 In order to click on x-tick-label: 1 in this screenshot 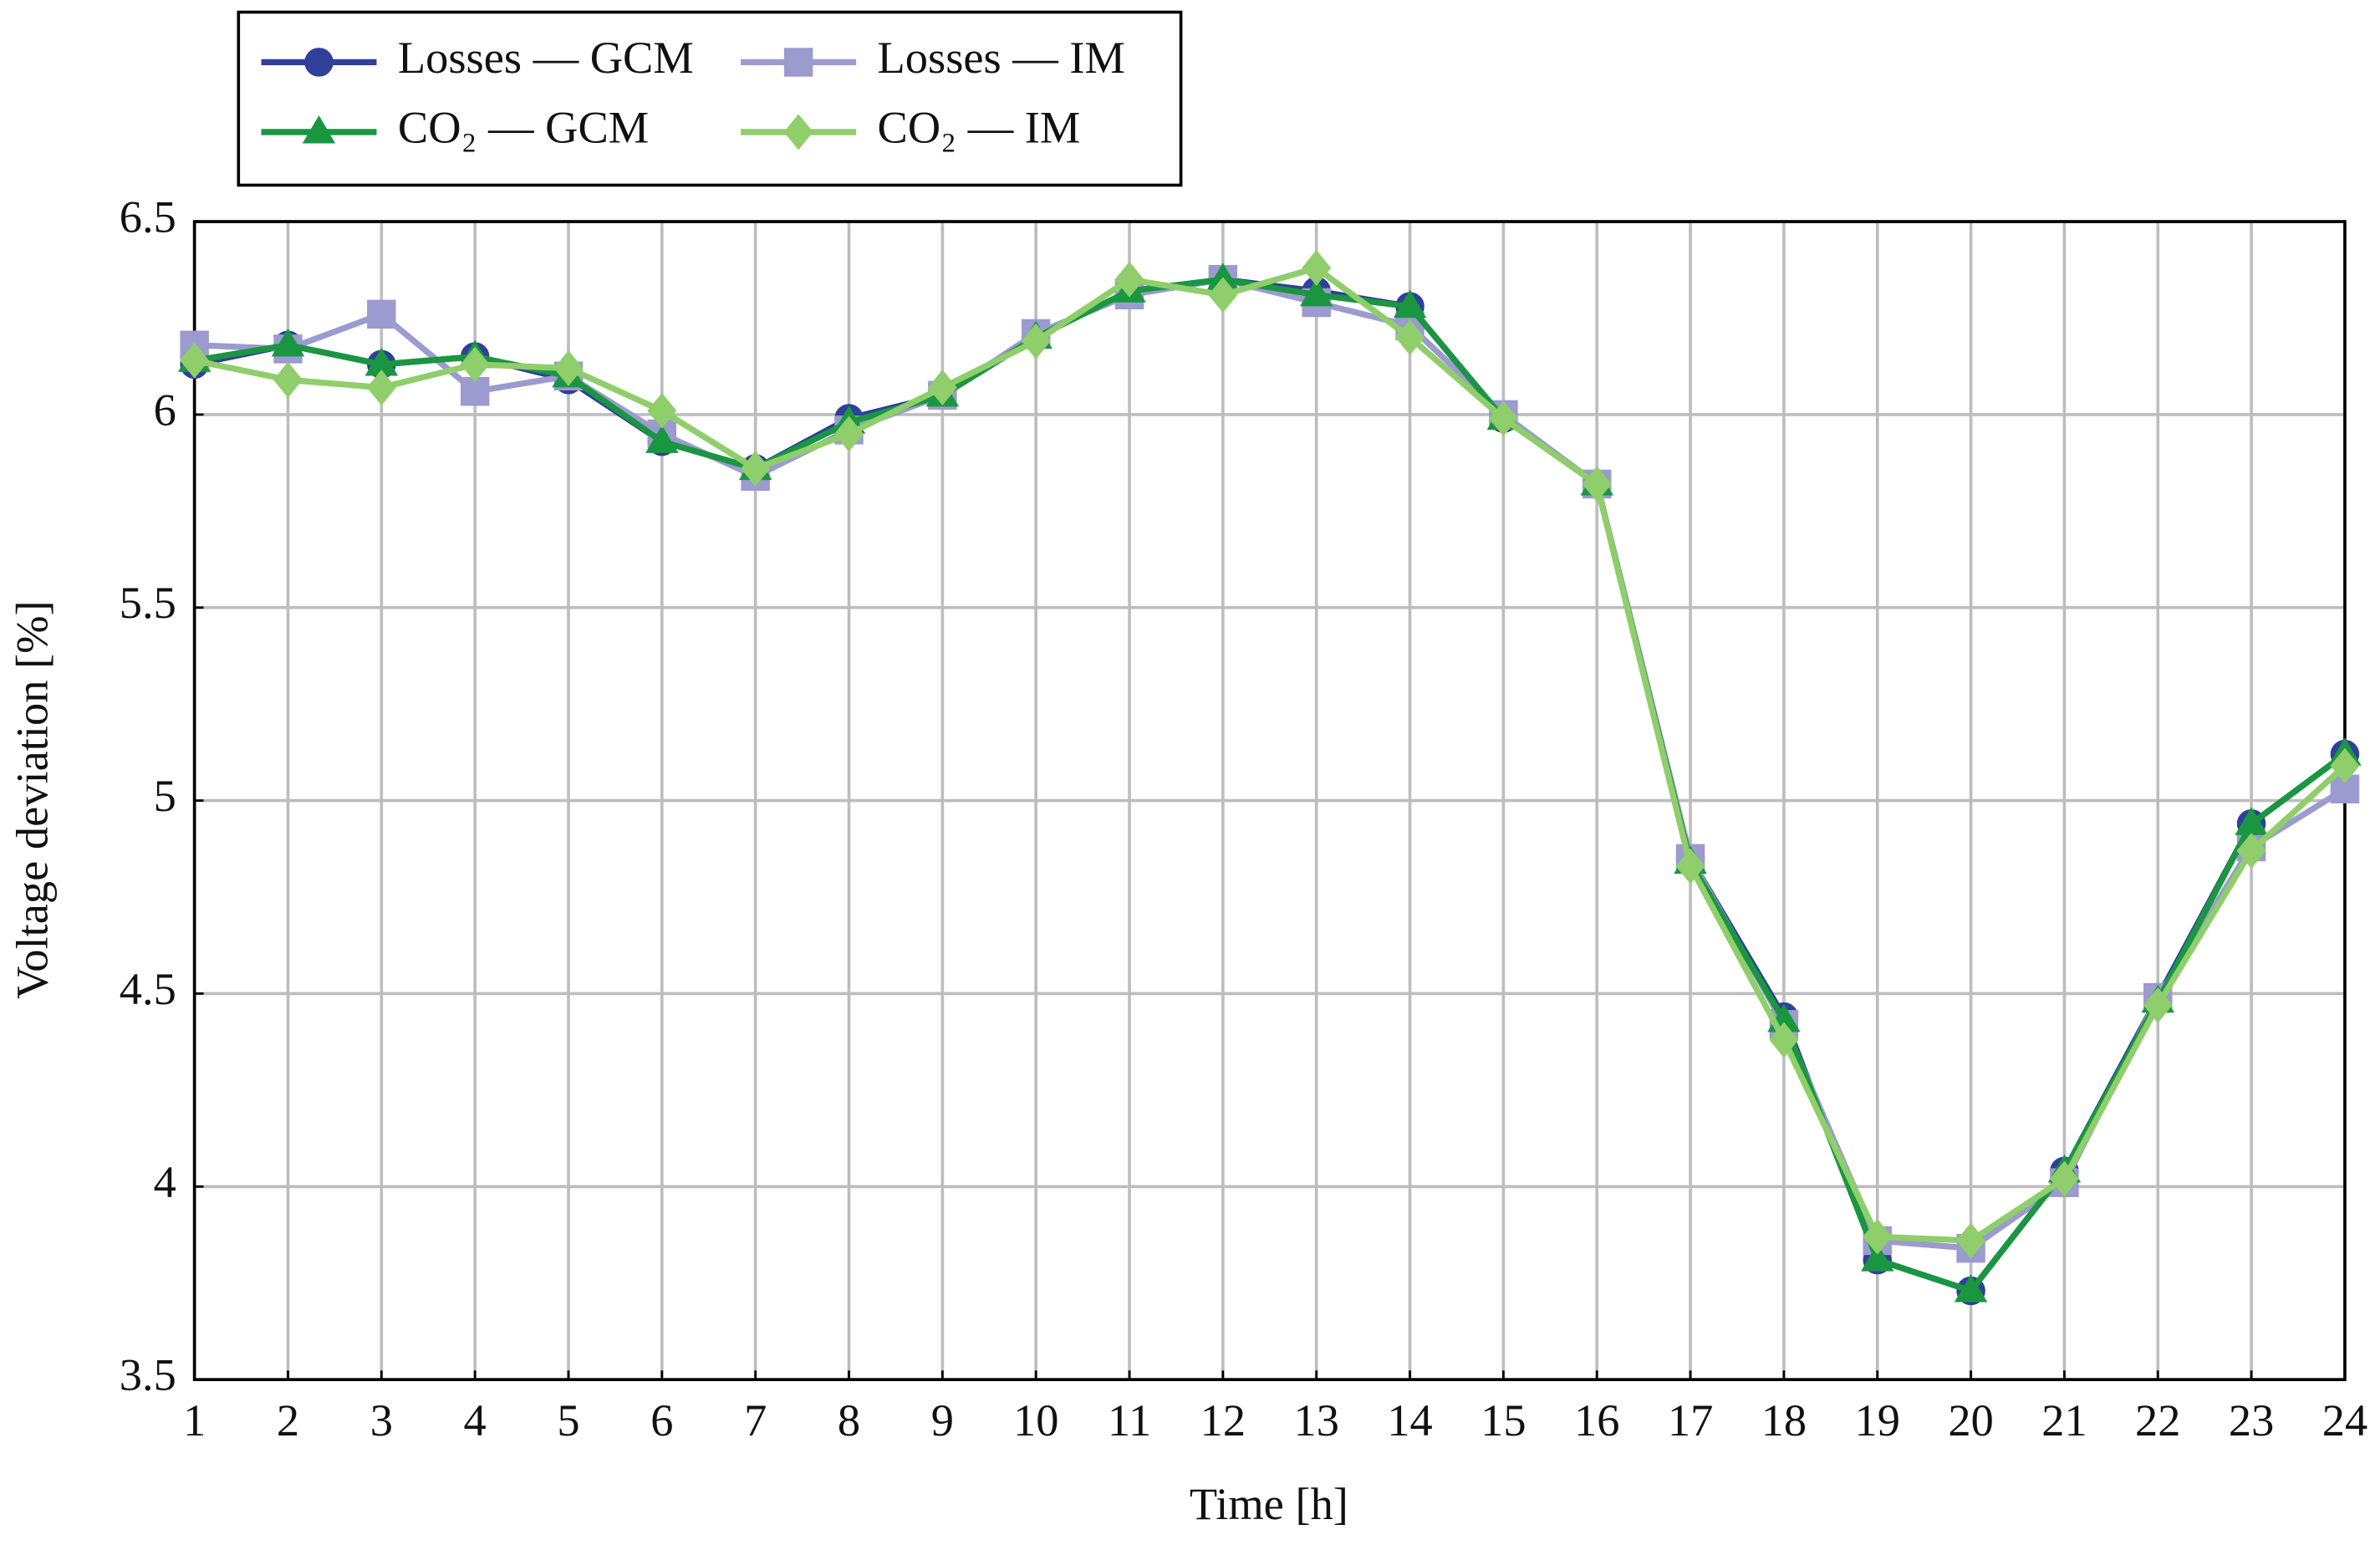, I will do `click(194, 1420)`.